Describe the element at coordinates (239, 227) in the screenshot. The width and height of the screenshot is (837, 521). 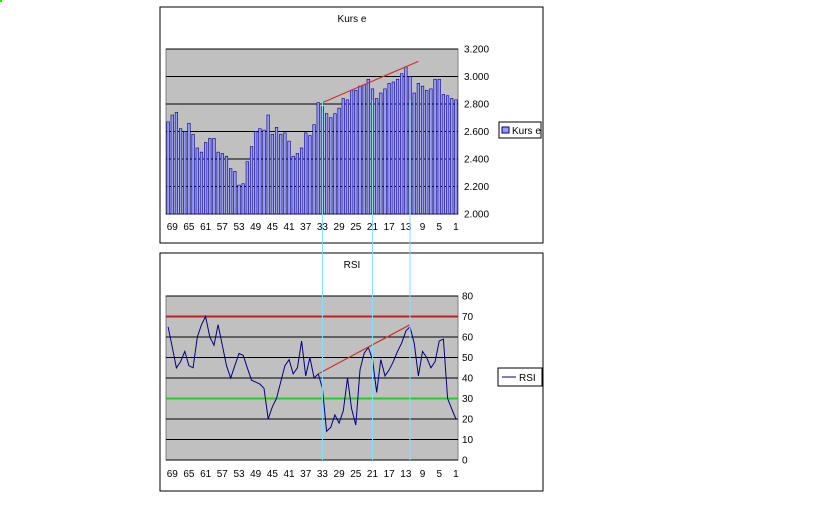
I see `price-x-tick-label: 53` at that location.